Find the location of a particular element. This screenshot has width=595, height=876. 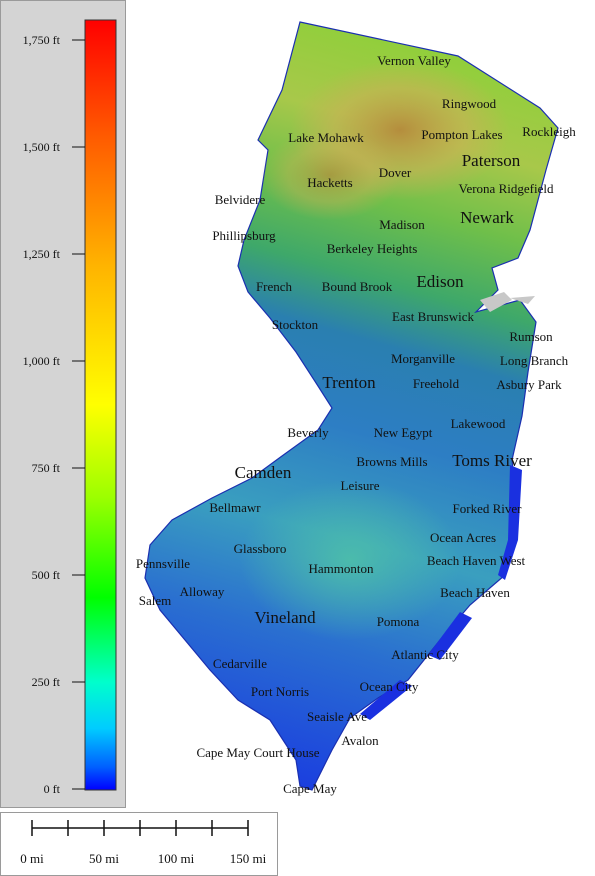

elevation-color-bar is located at coordinates (100, 405).